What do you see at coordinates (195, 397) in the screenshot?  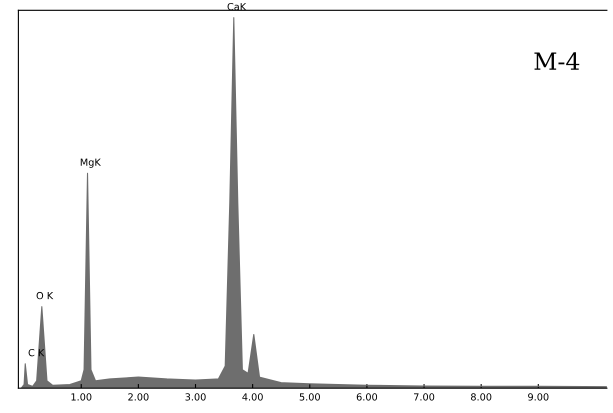 I see `x-tick-label: 3.00` at bounding box center [195, 397].